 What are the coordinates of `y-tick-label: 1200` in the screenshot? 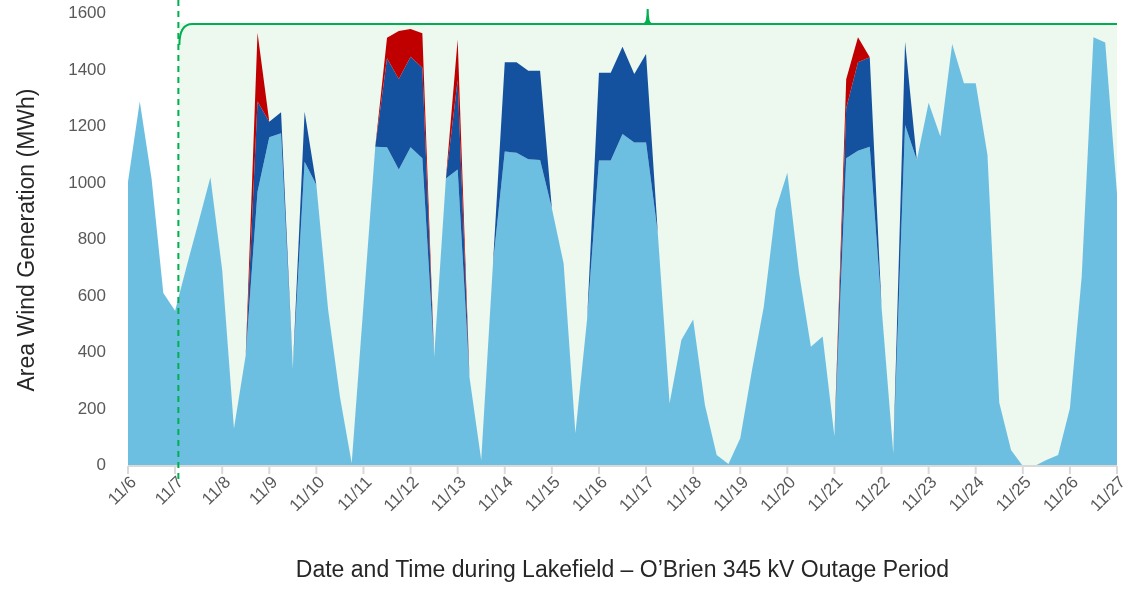 It's located at (87, 126).